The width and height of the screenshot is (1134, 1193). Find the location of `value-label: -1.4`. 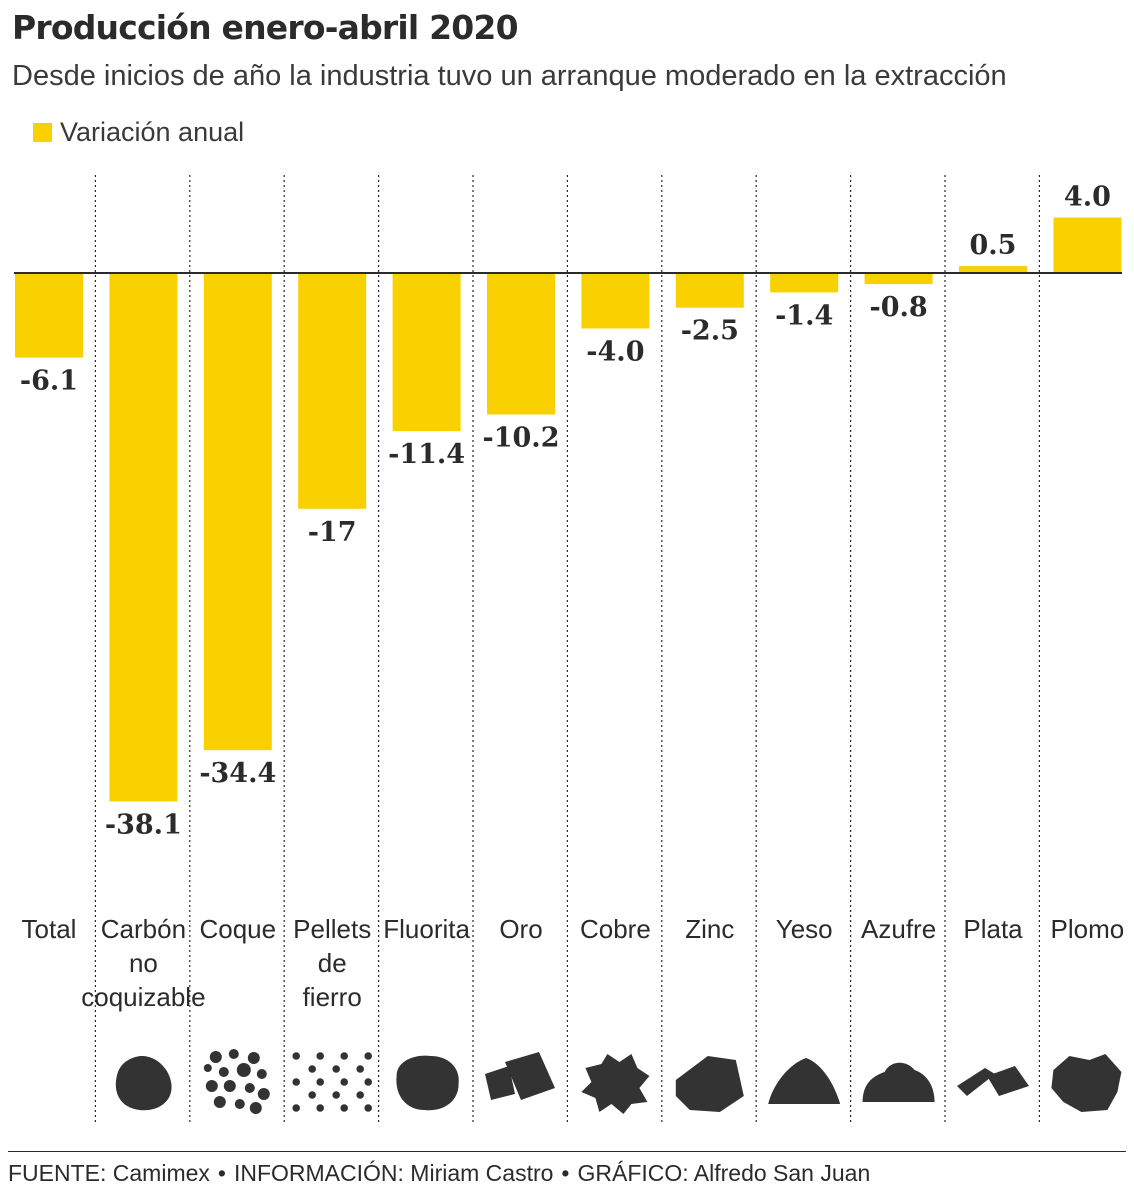

value-label: -1.4 is located at coordinates (804, 315).